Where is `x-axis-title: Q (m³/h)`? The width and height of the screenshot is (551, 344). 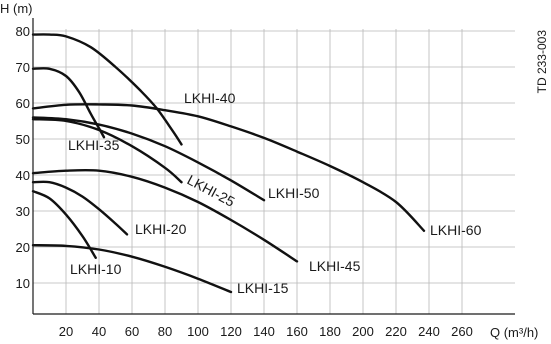
x-axis-title: Q (m³/h) is located at coordinates (514, 332).